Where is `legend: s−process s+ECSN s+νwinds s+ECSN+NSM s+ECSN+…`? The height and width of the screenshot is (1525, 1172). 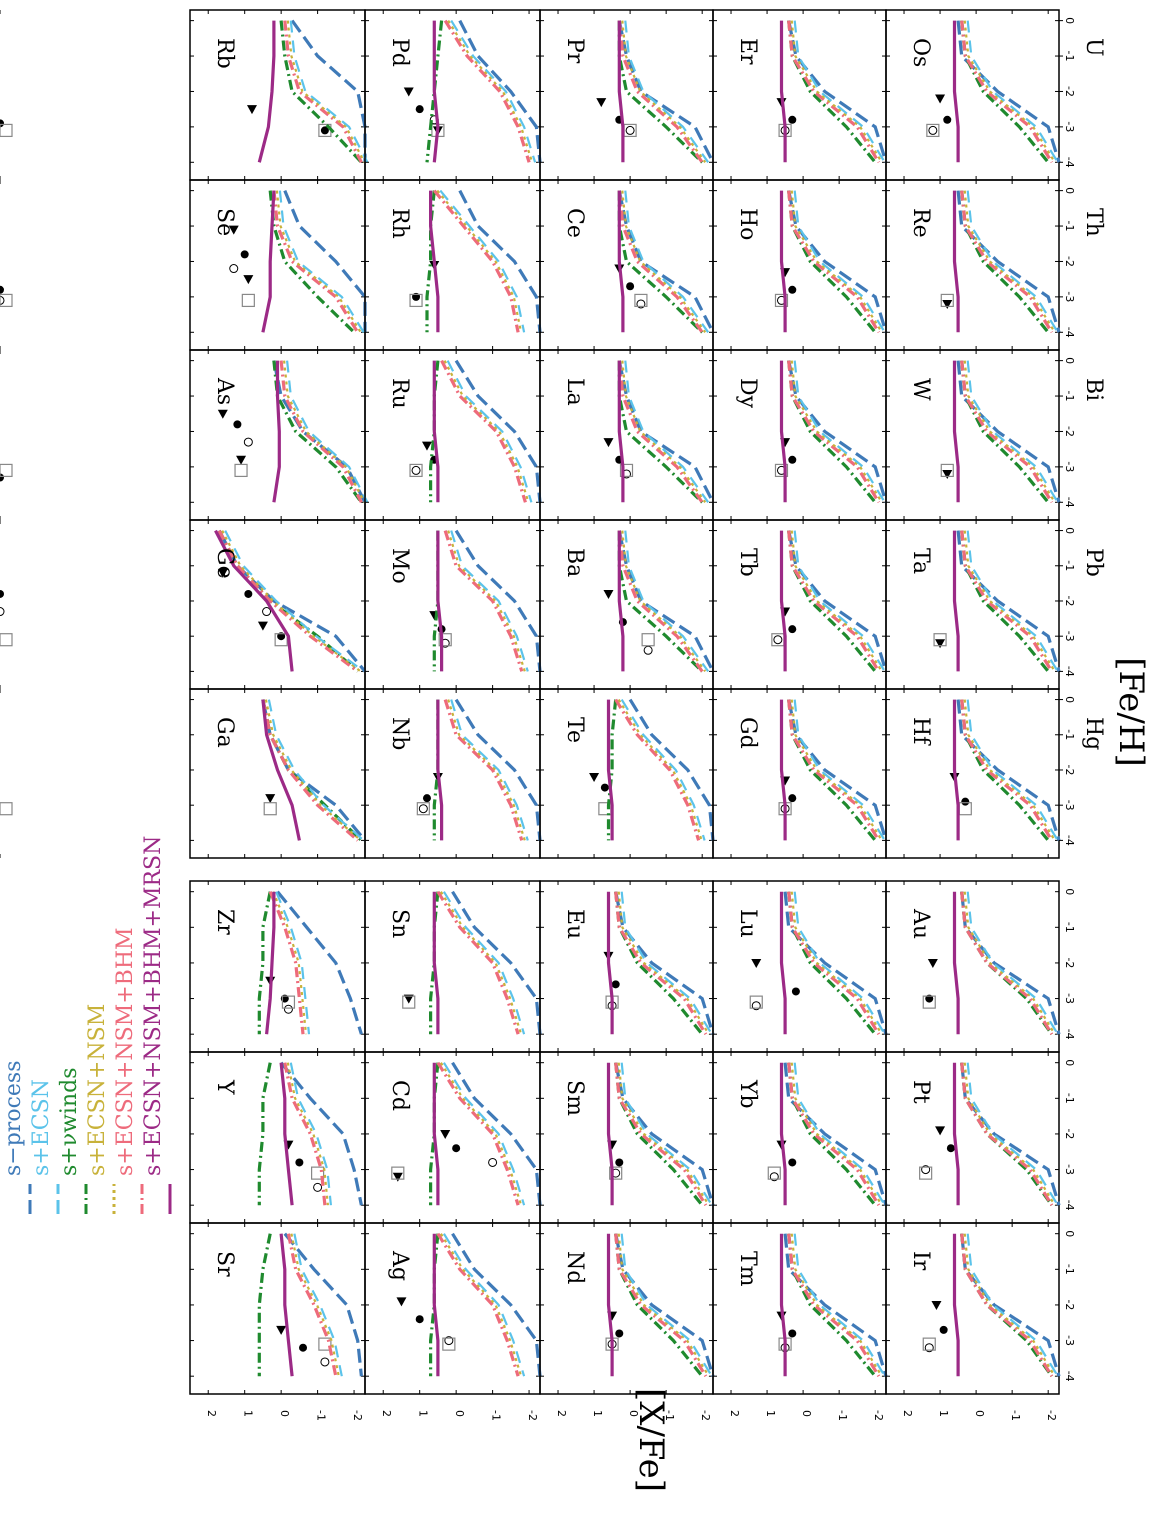 legend: s−process s+ECSN s+νwinds s+ECSN+NSM s+ECSN+… is located at coordinates (86, 1025).